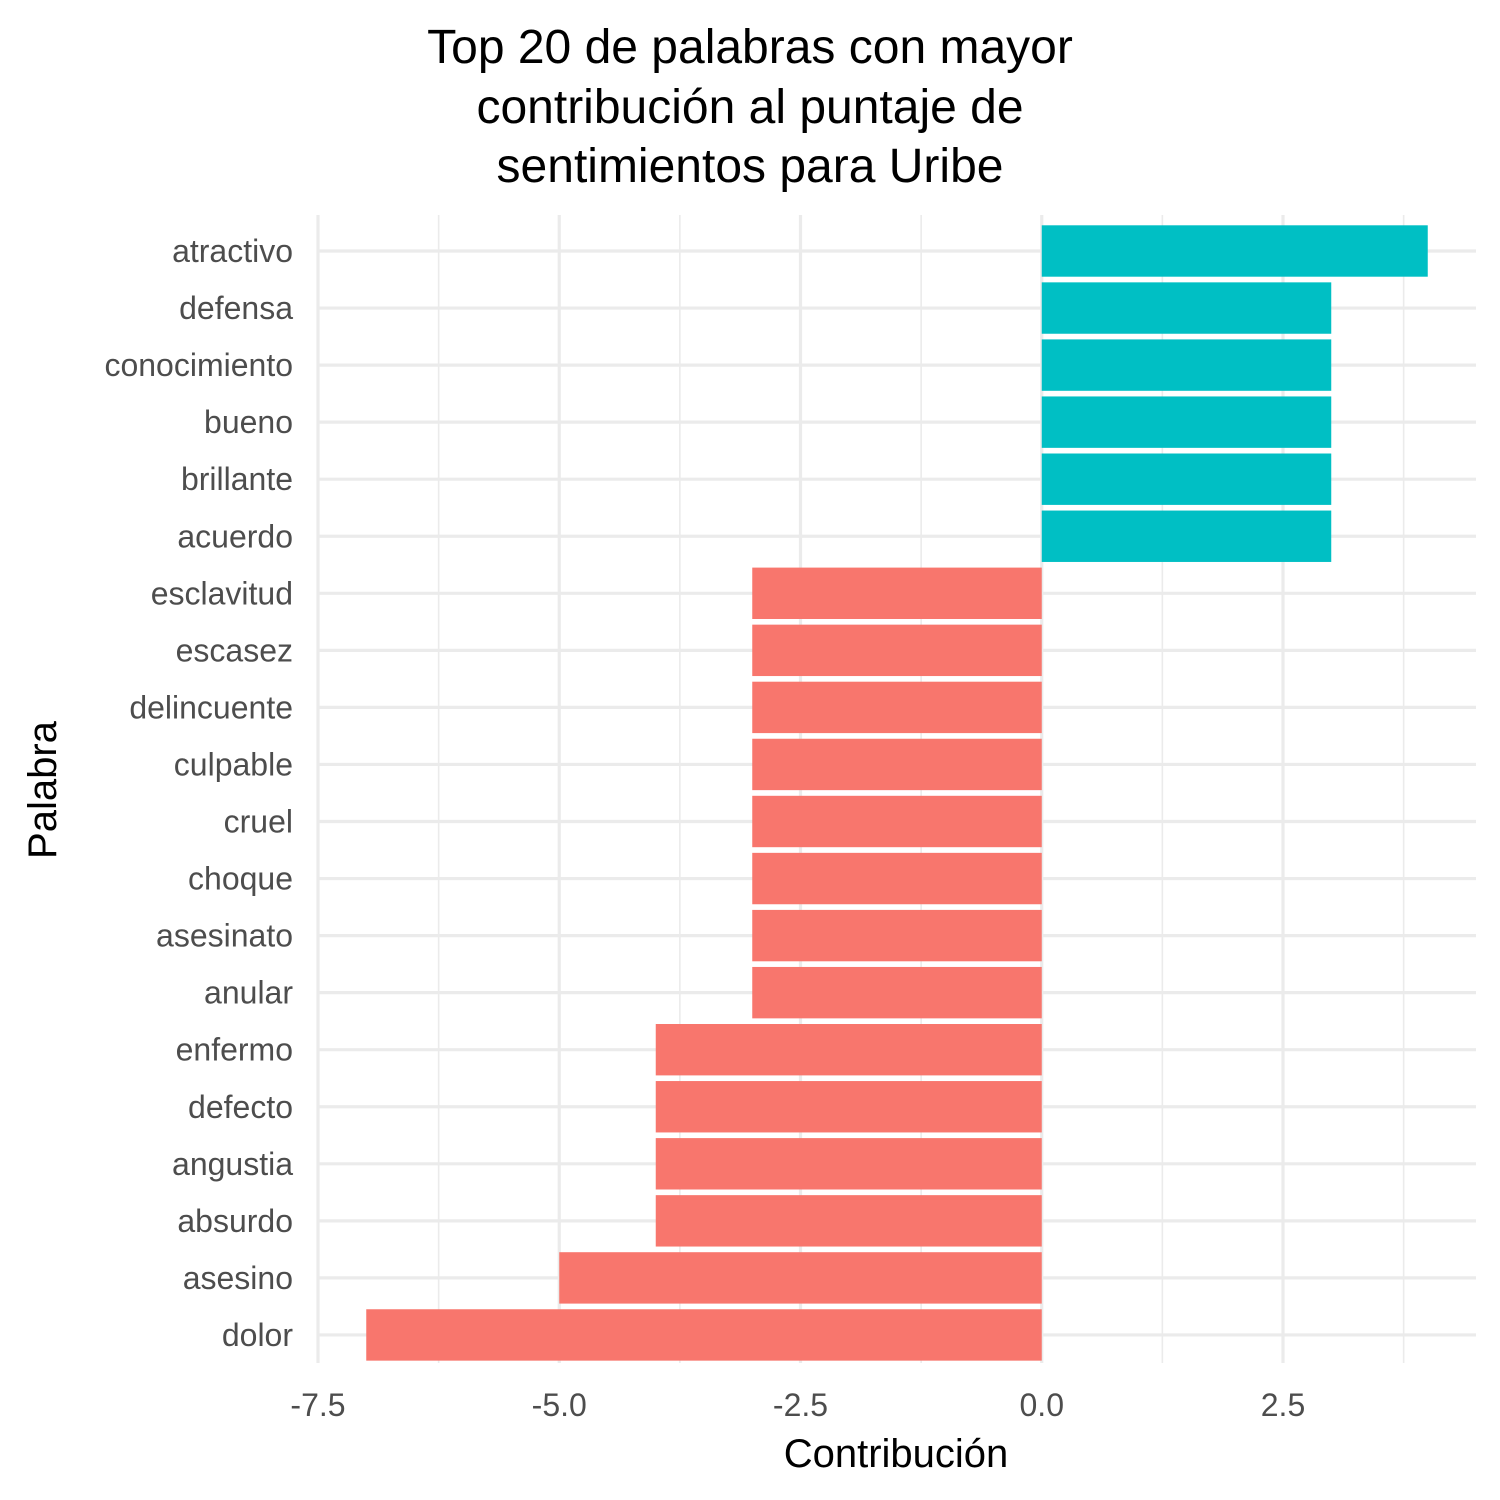 Image resolution: width=1500 pixels, height=1500 pixels. What do you see at coordinates (240, 879) in the screenshot?
I see `y-tick-label: choque` at bounding box center [240, 879].